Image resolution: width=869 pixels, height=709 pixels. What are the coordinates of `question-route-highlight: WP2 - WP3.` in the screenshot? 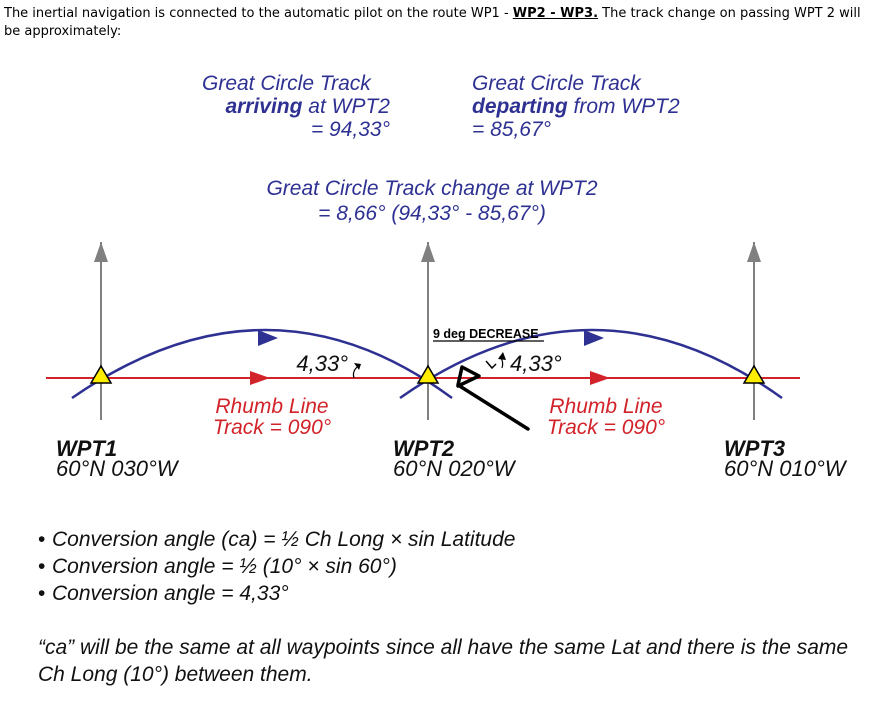 It's located at (555, 13).